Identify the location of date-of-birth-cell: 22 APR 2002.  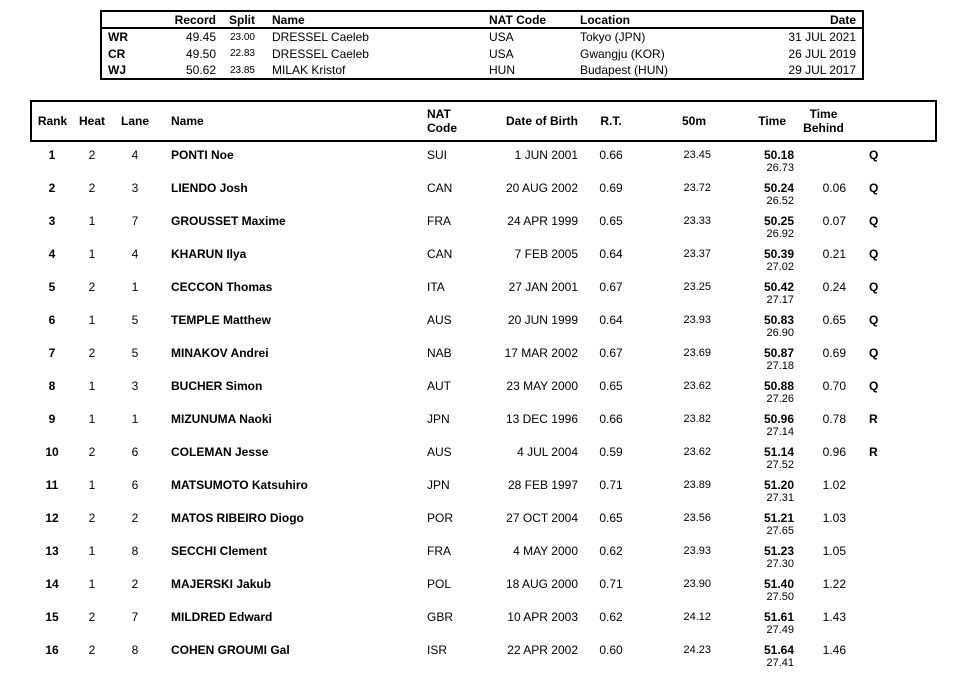
(542, 650).